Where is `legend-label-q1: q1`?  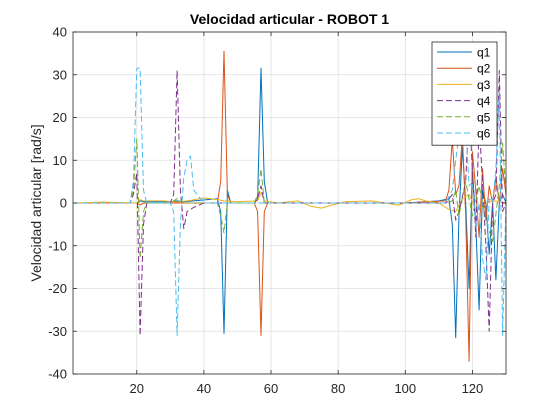 legend-label-q1: q1 is located at coordinates (484, 53).